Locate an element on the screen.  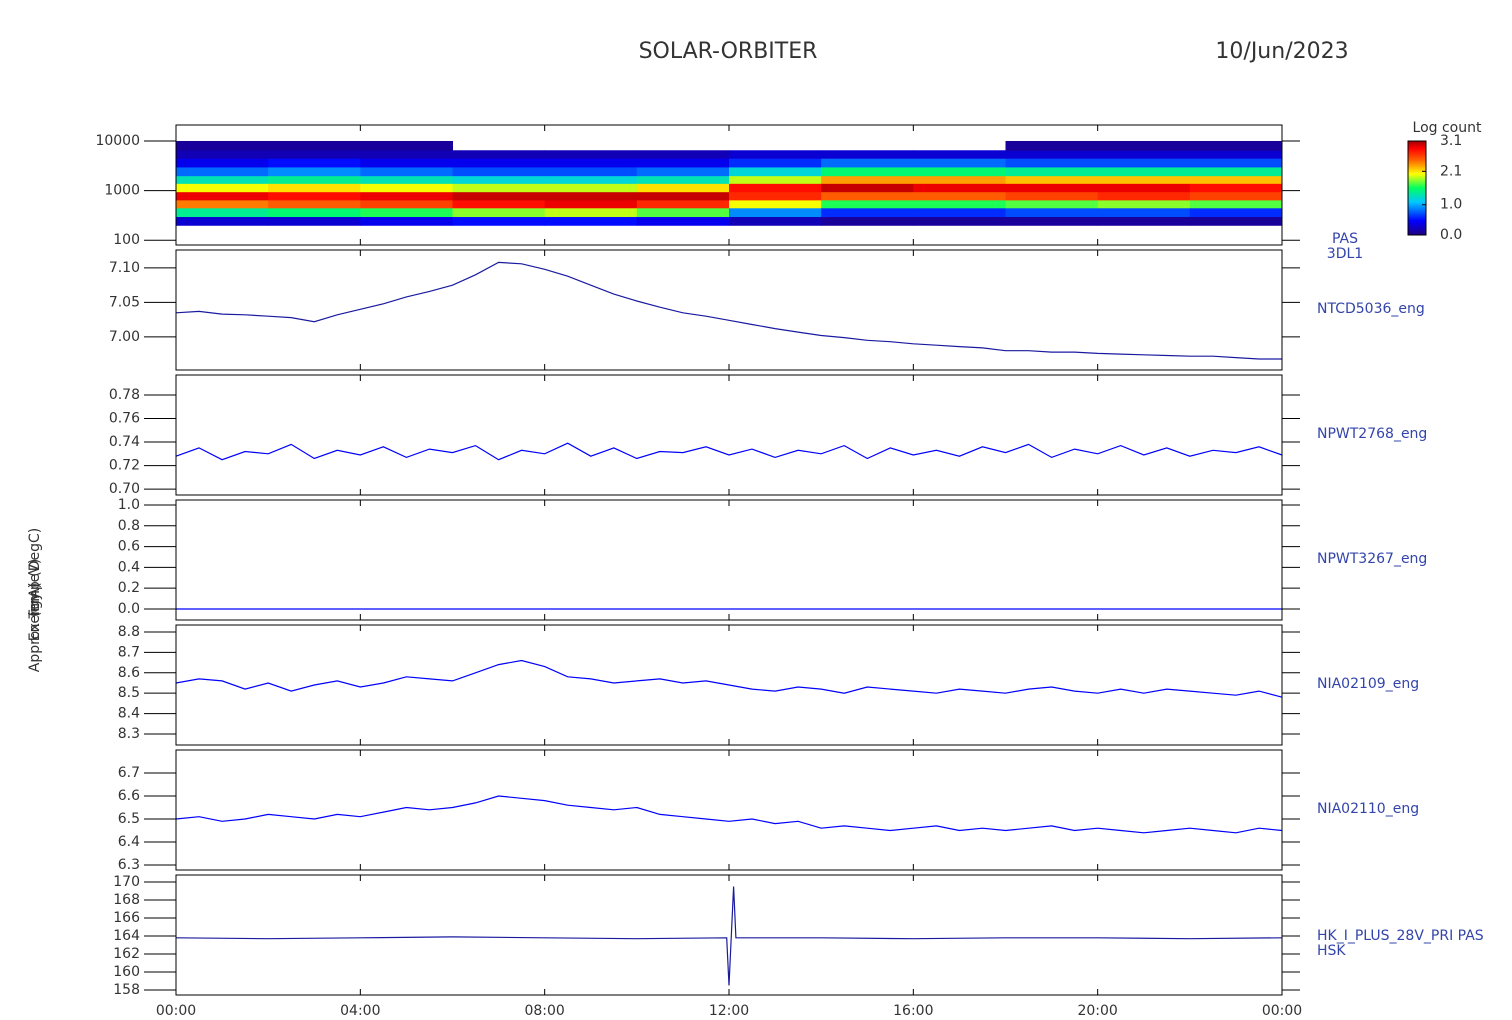
panel-label: 3DL1 is located at coordinates (1345, 254).